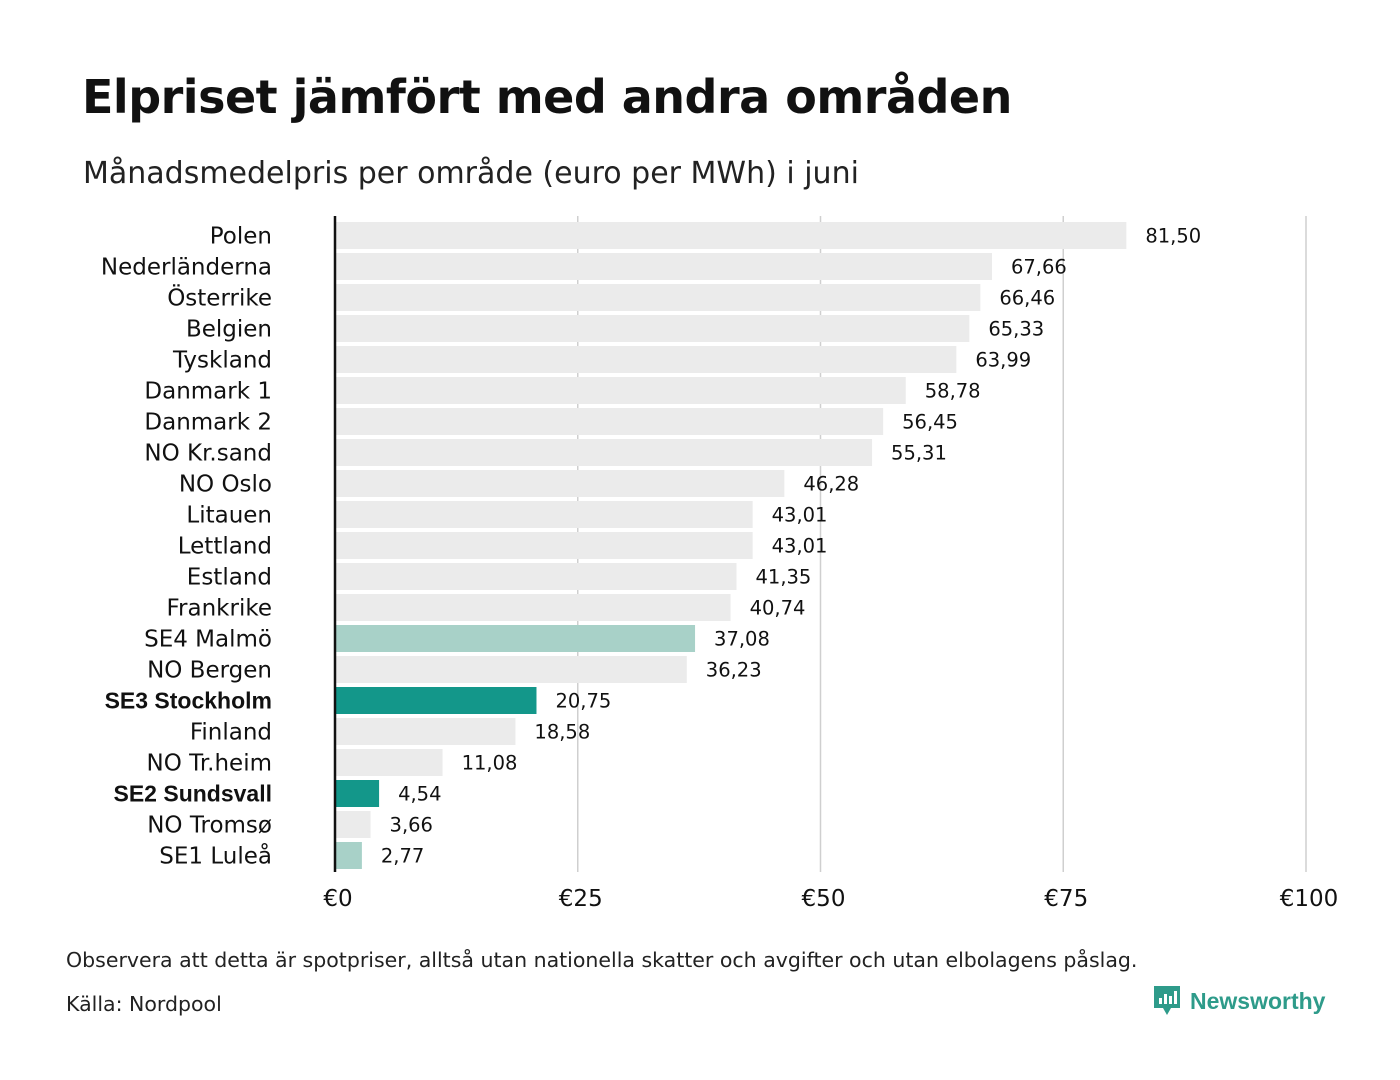  Describe the element at coordinates (209, 826) in the screenshot. I see `category-label: NO Tromsø` at that location.